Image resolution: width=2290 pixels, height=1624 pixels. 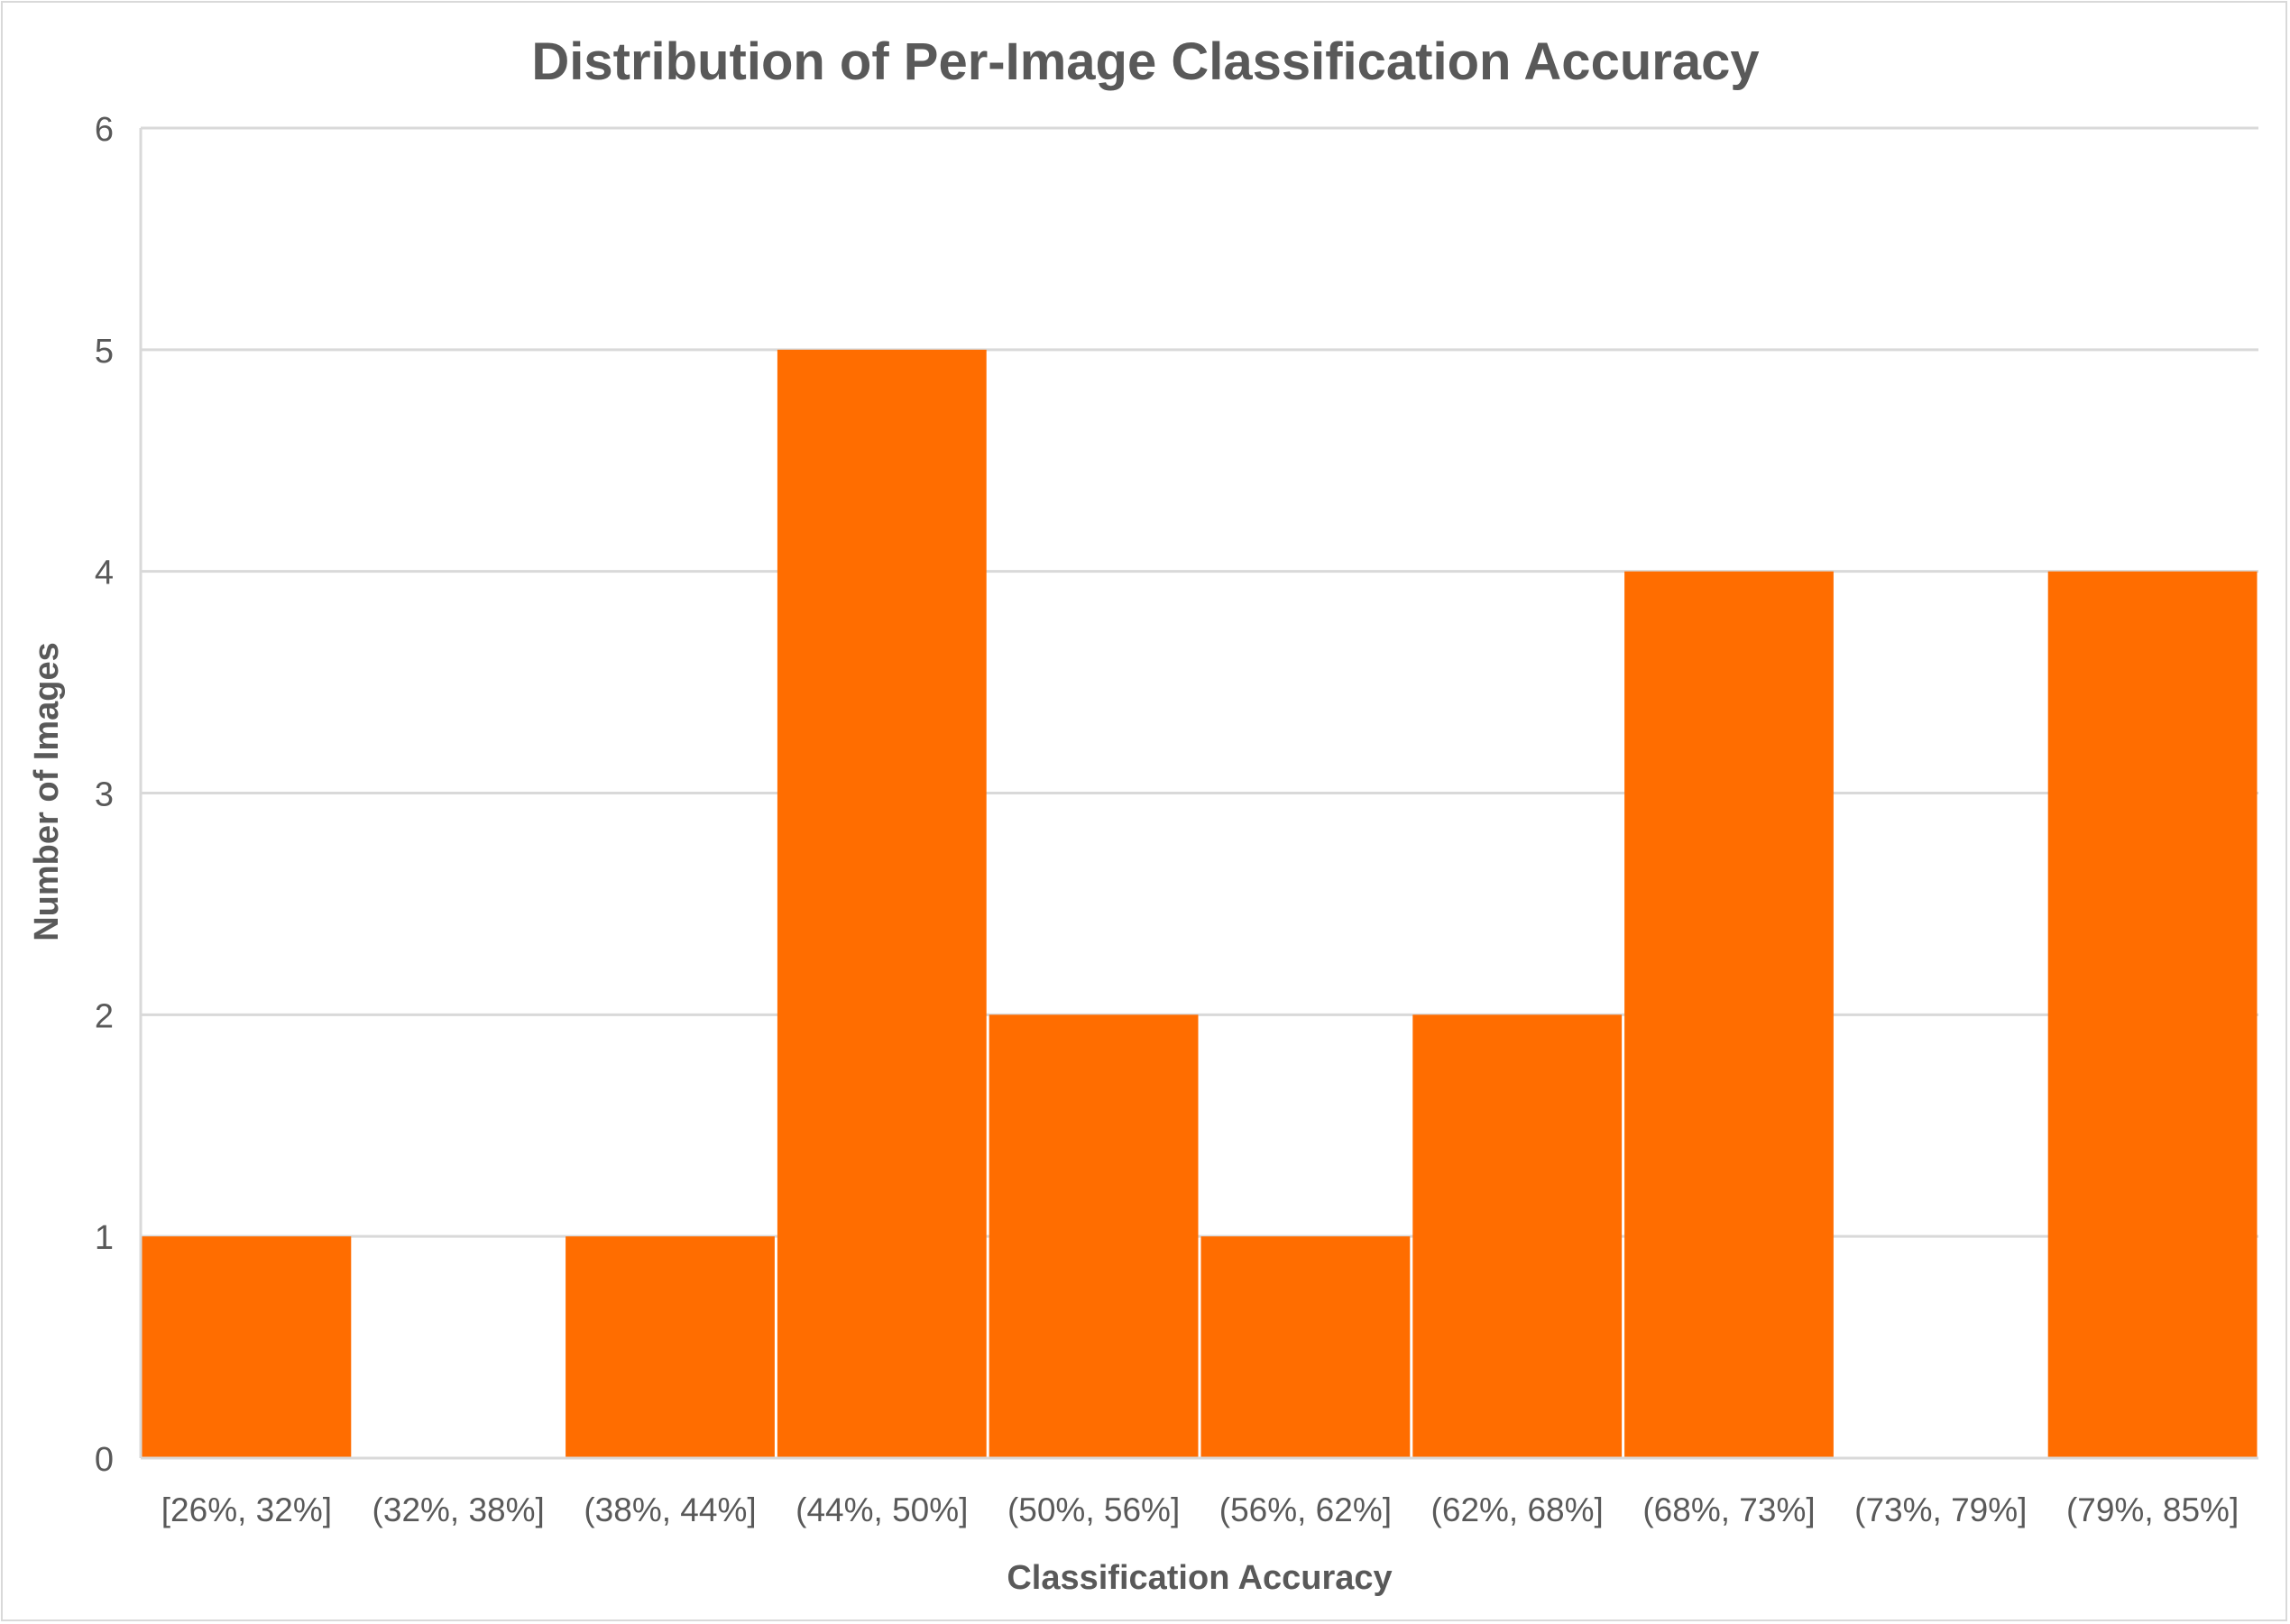 I want to click on y-axis-label: Number of Images, so click(x=47, y=791).